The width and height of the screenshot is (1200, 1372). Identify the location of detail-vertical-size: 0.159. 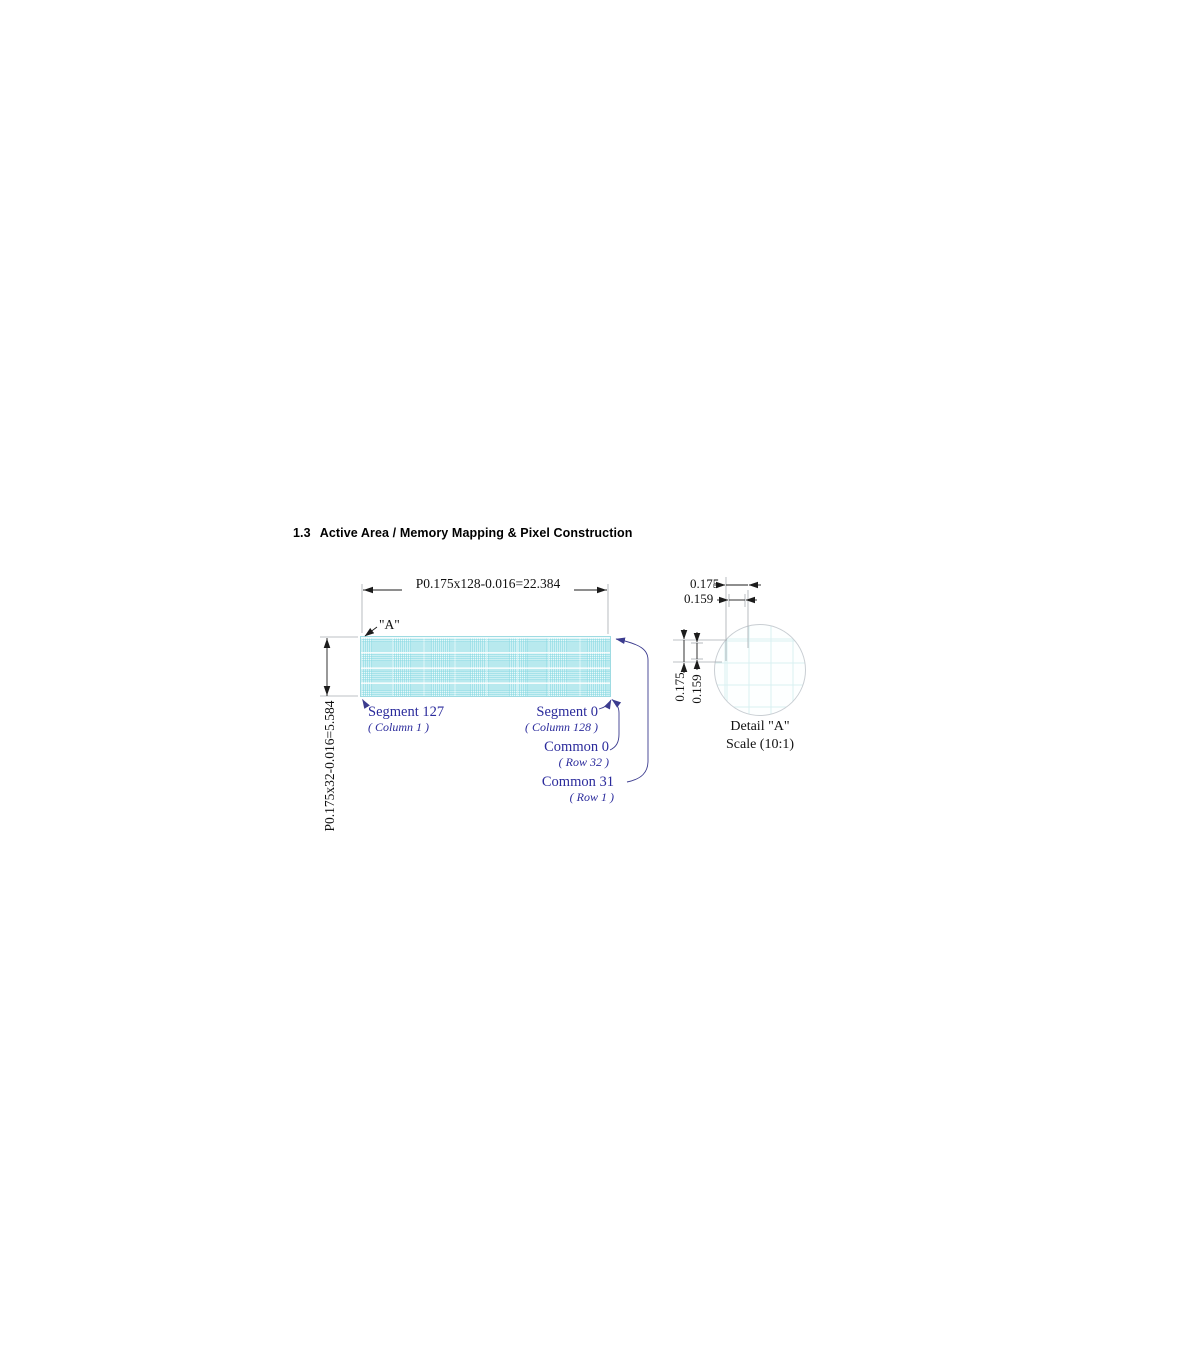
(696, 689).